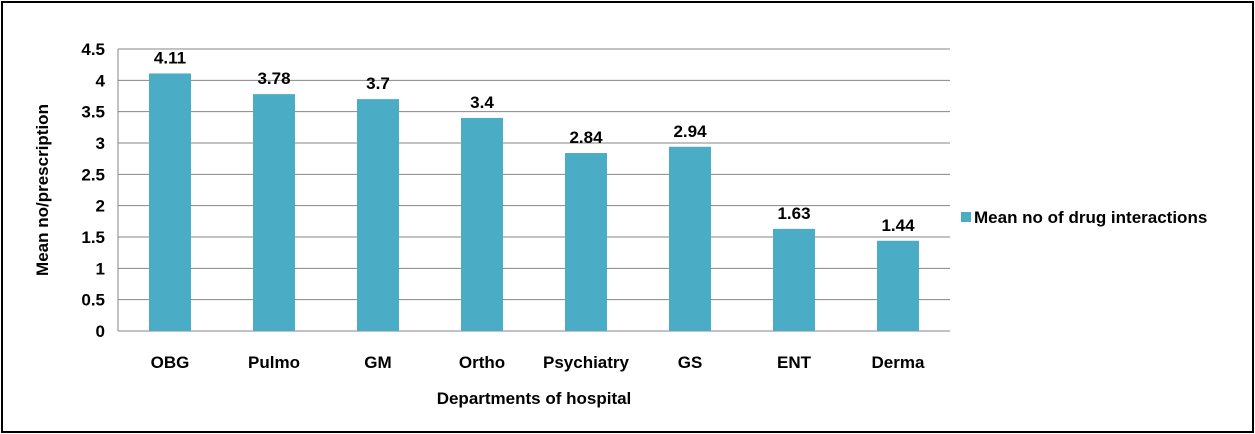 The image size is (1255, 434). What do you see at coordinates (690, 238) in the screenshot?
I see `bar-gs` at bounding box center [690, 238].